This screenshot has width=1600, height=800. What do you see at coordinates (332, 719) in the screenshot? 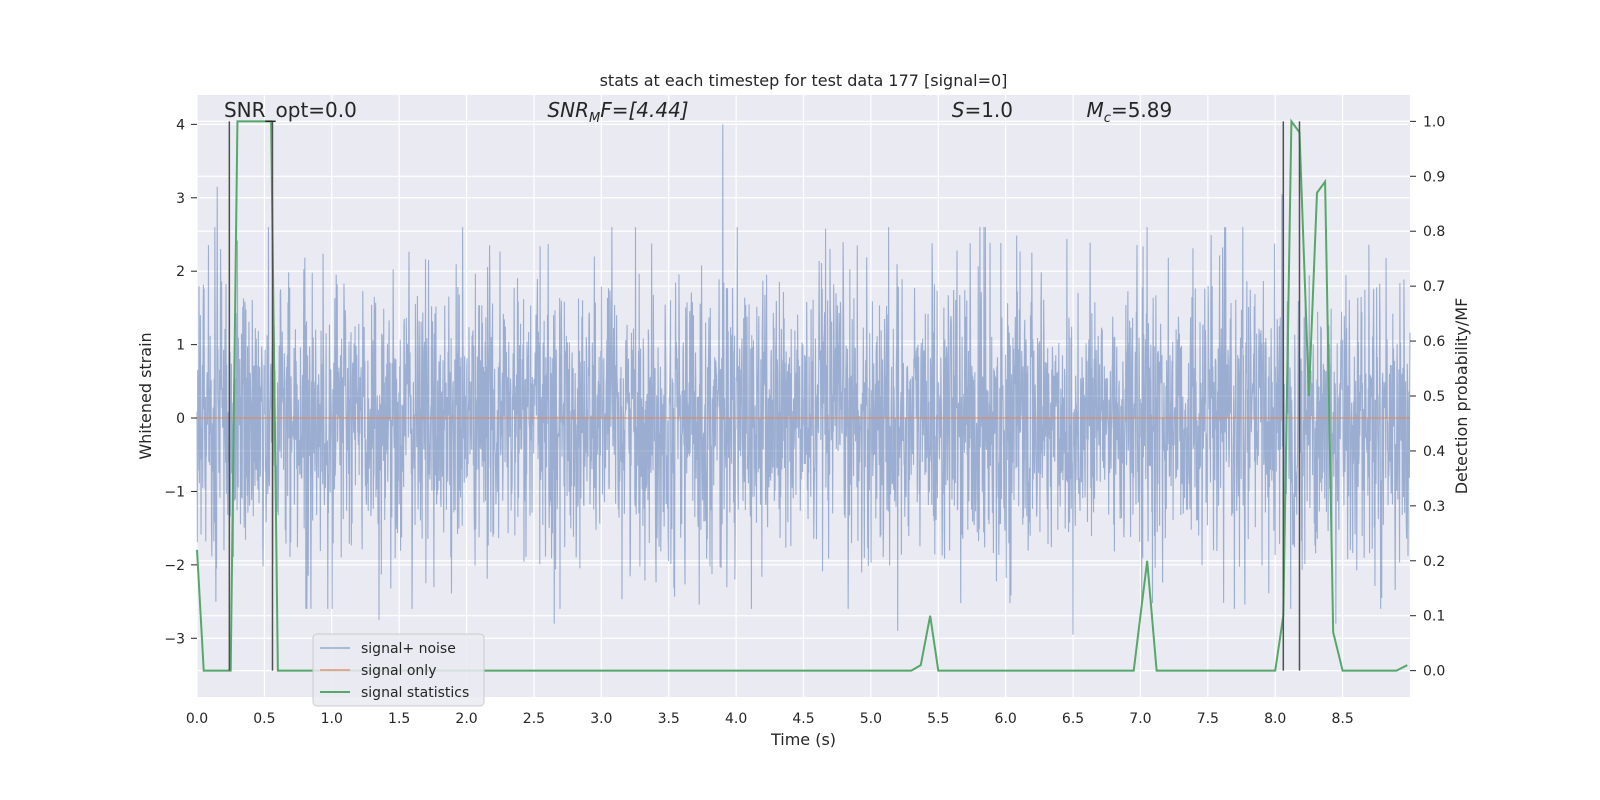
I see `x-tick-label: 1.0` at bounding box center [332, 719].